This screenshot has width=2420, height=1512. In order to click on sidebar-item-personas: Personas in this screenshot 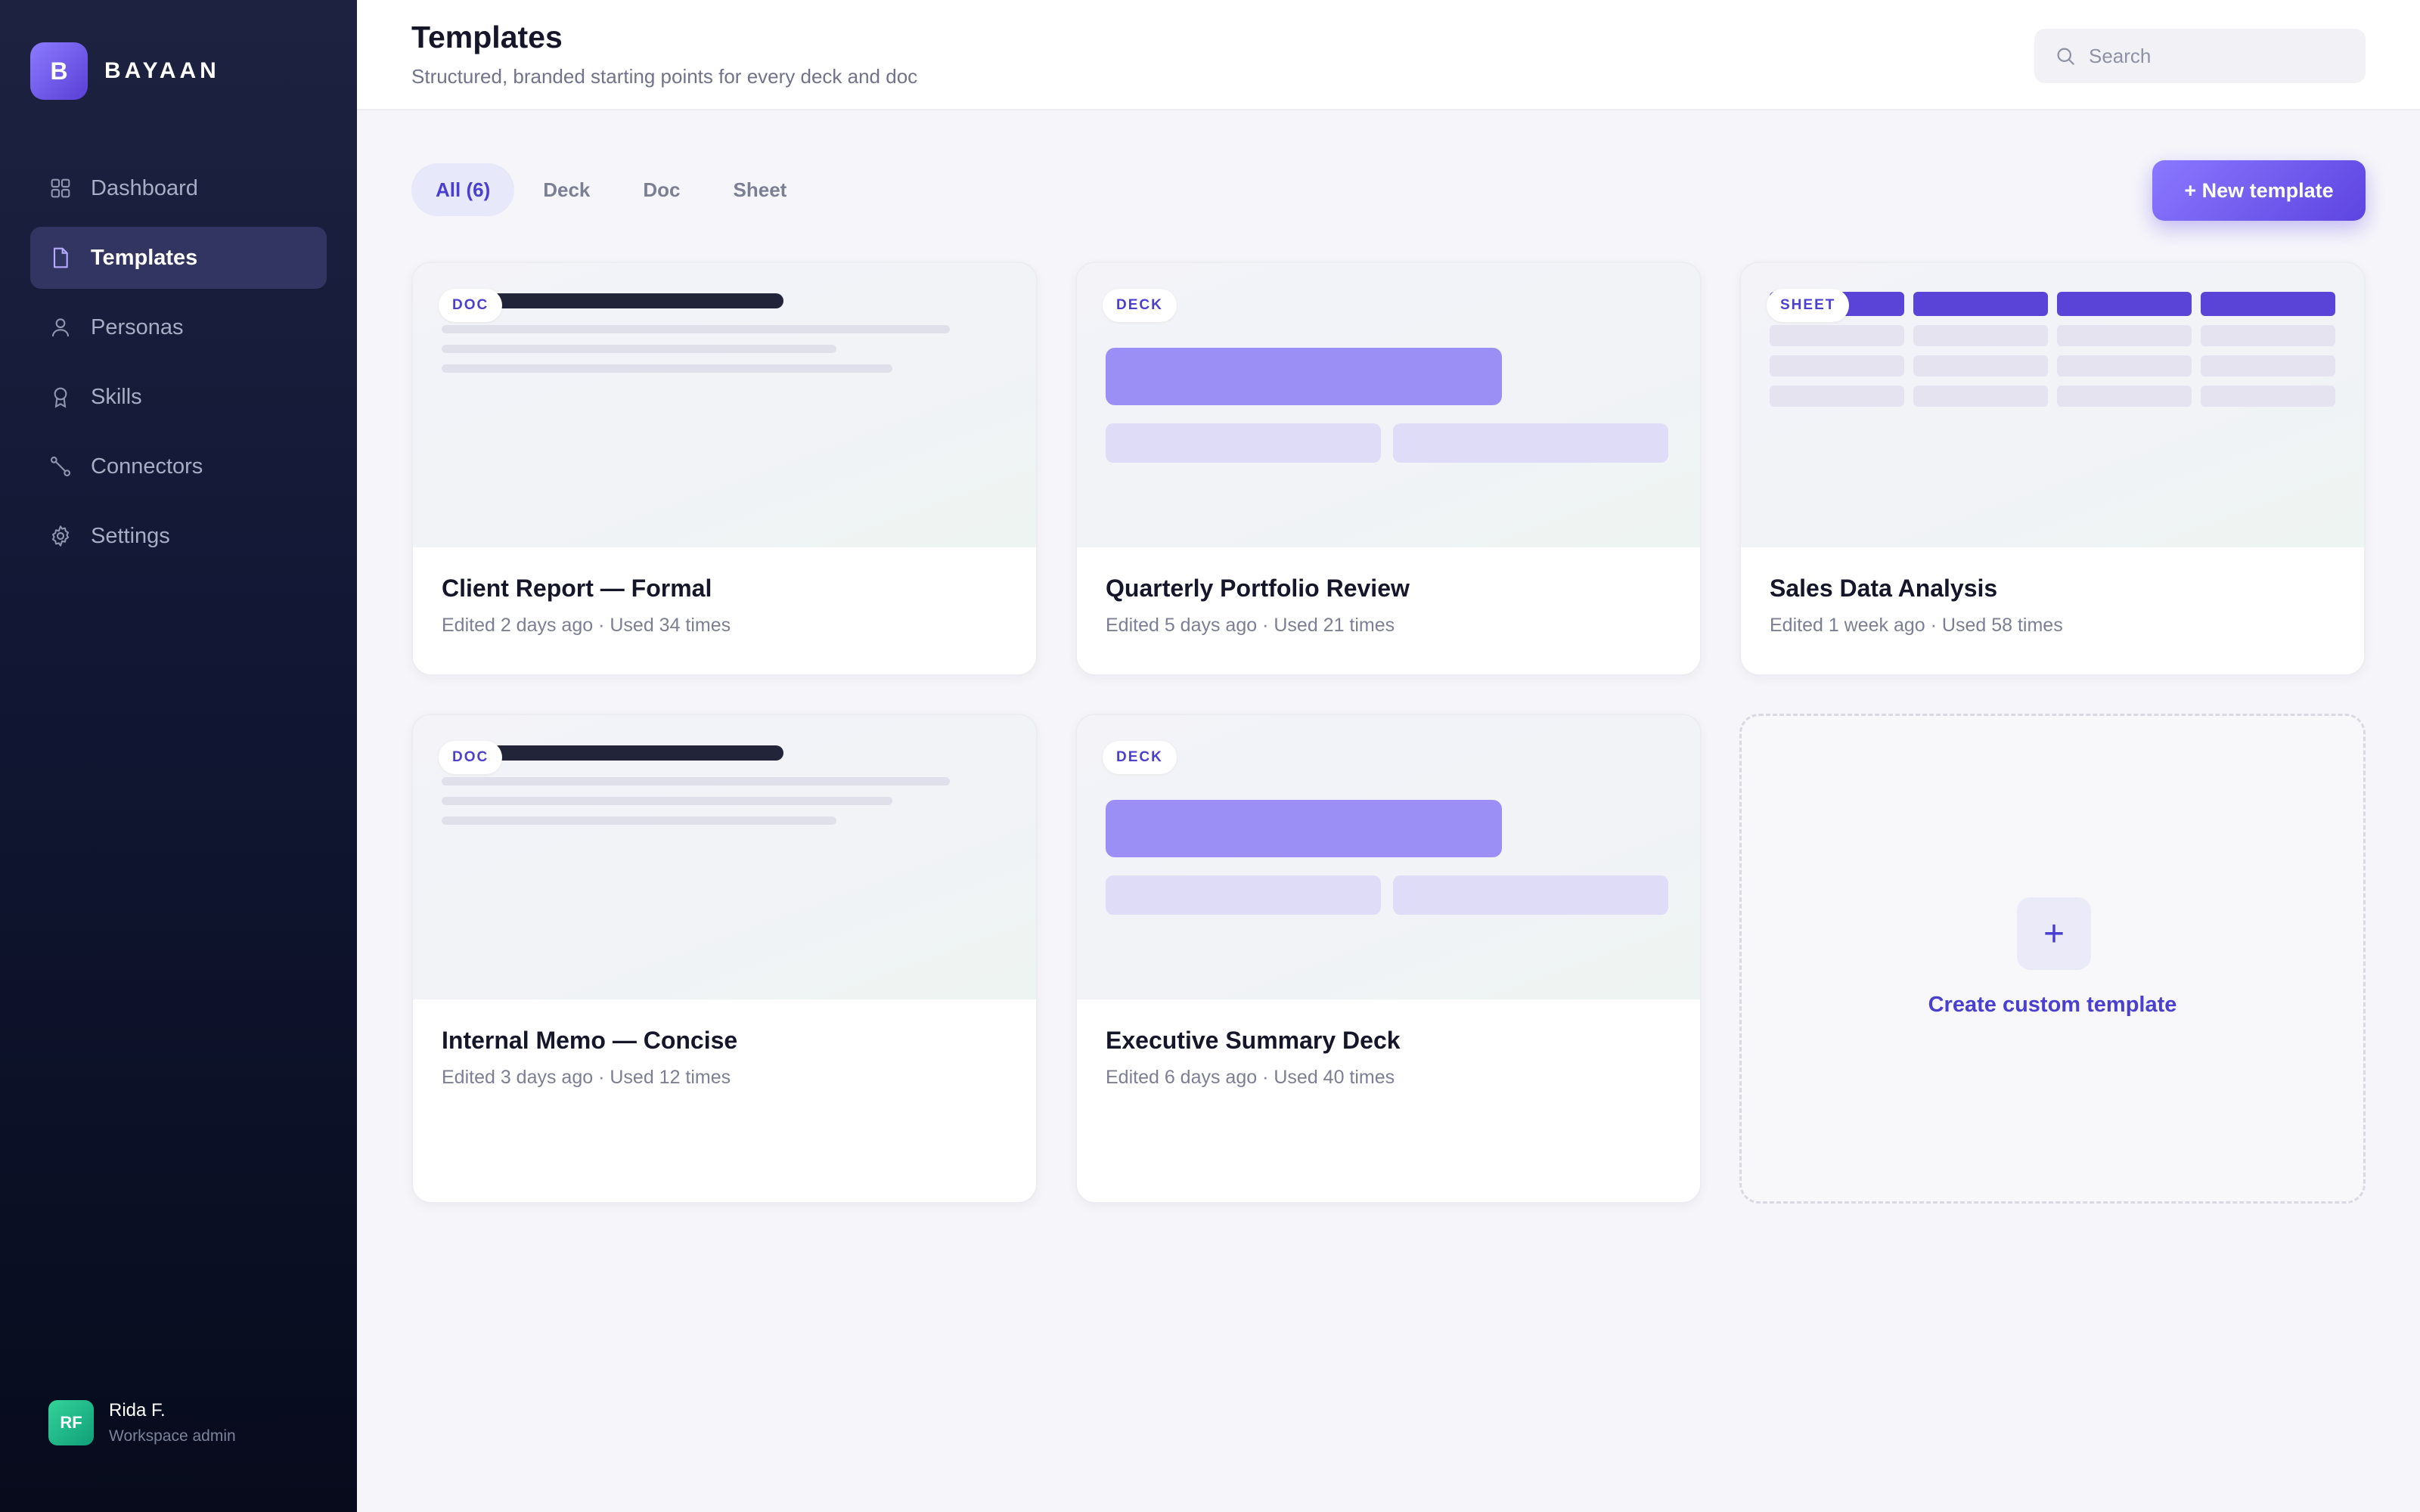, I will do `click(178, 327)`.